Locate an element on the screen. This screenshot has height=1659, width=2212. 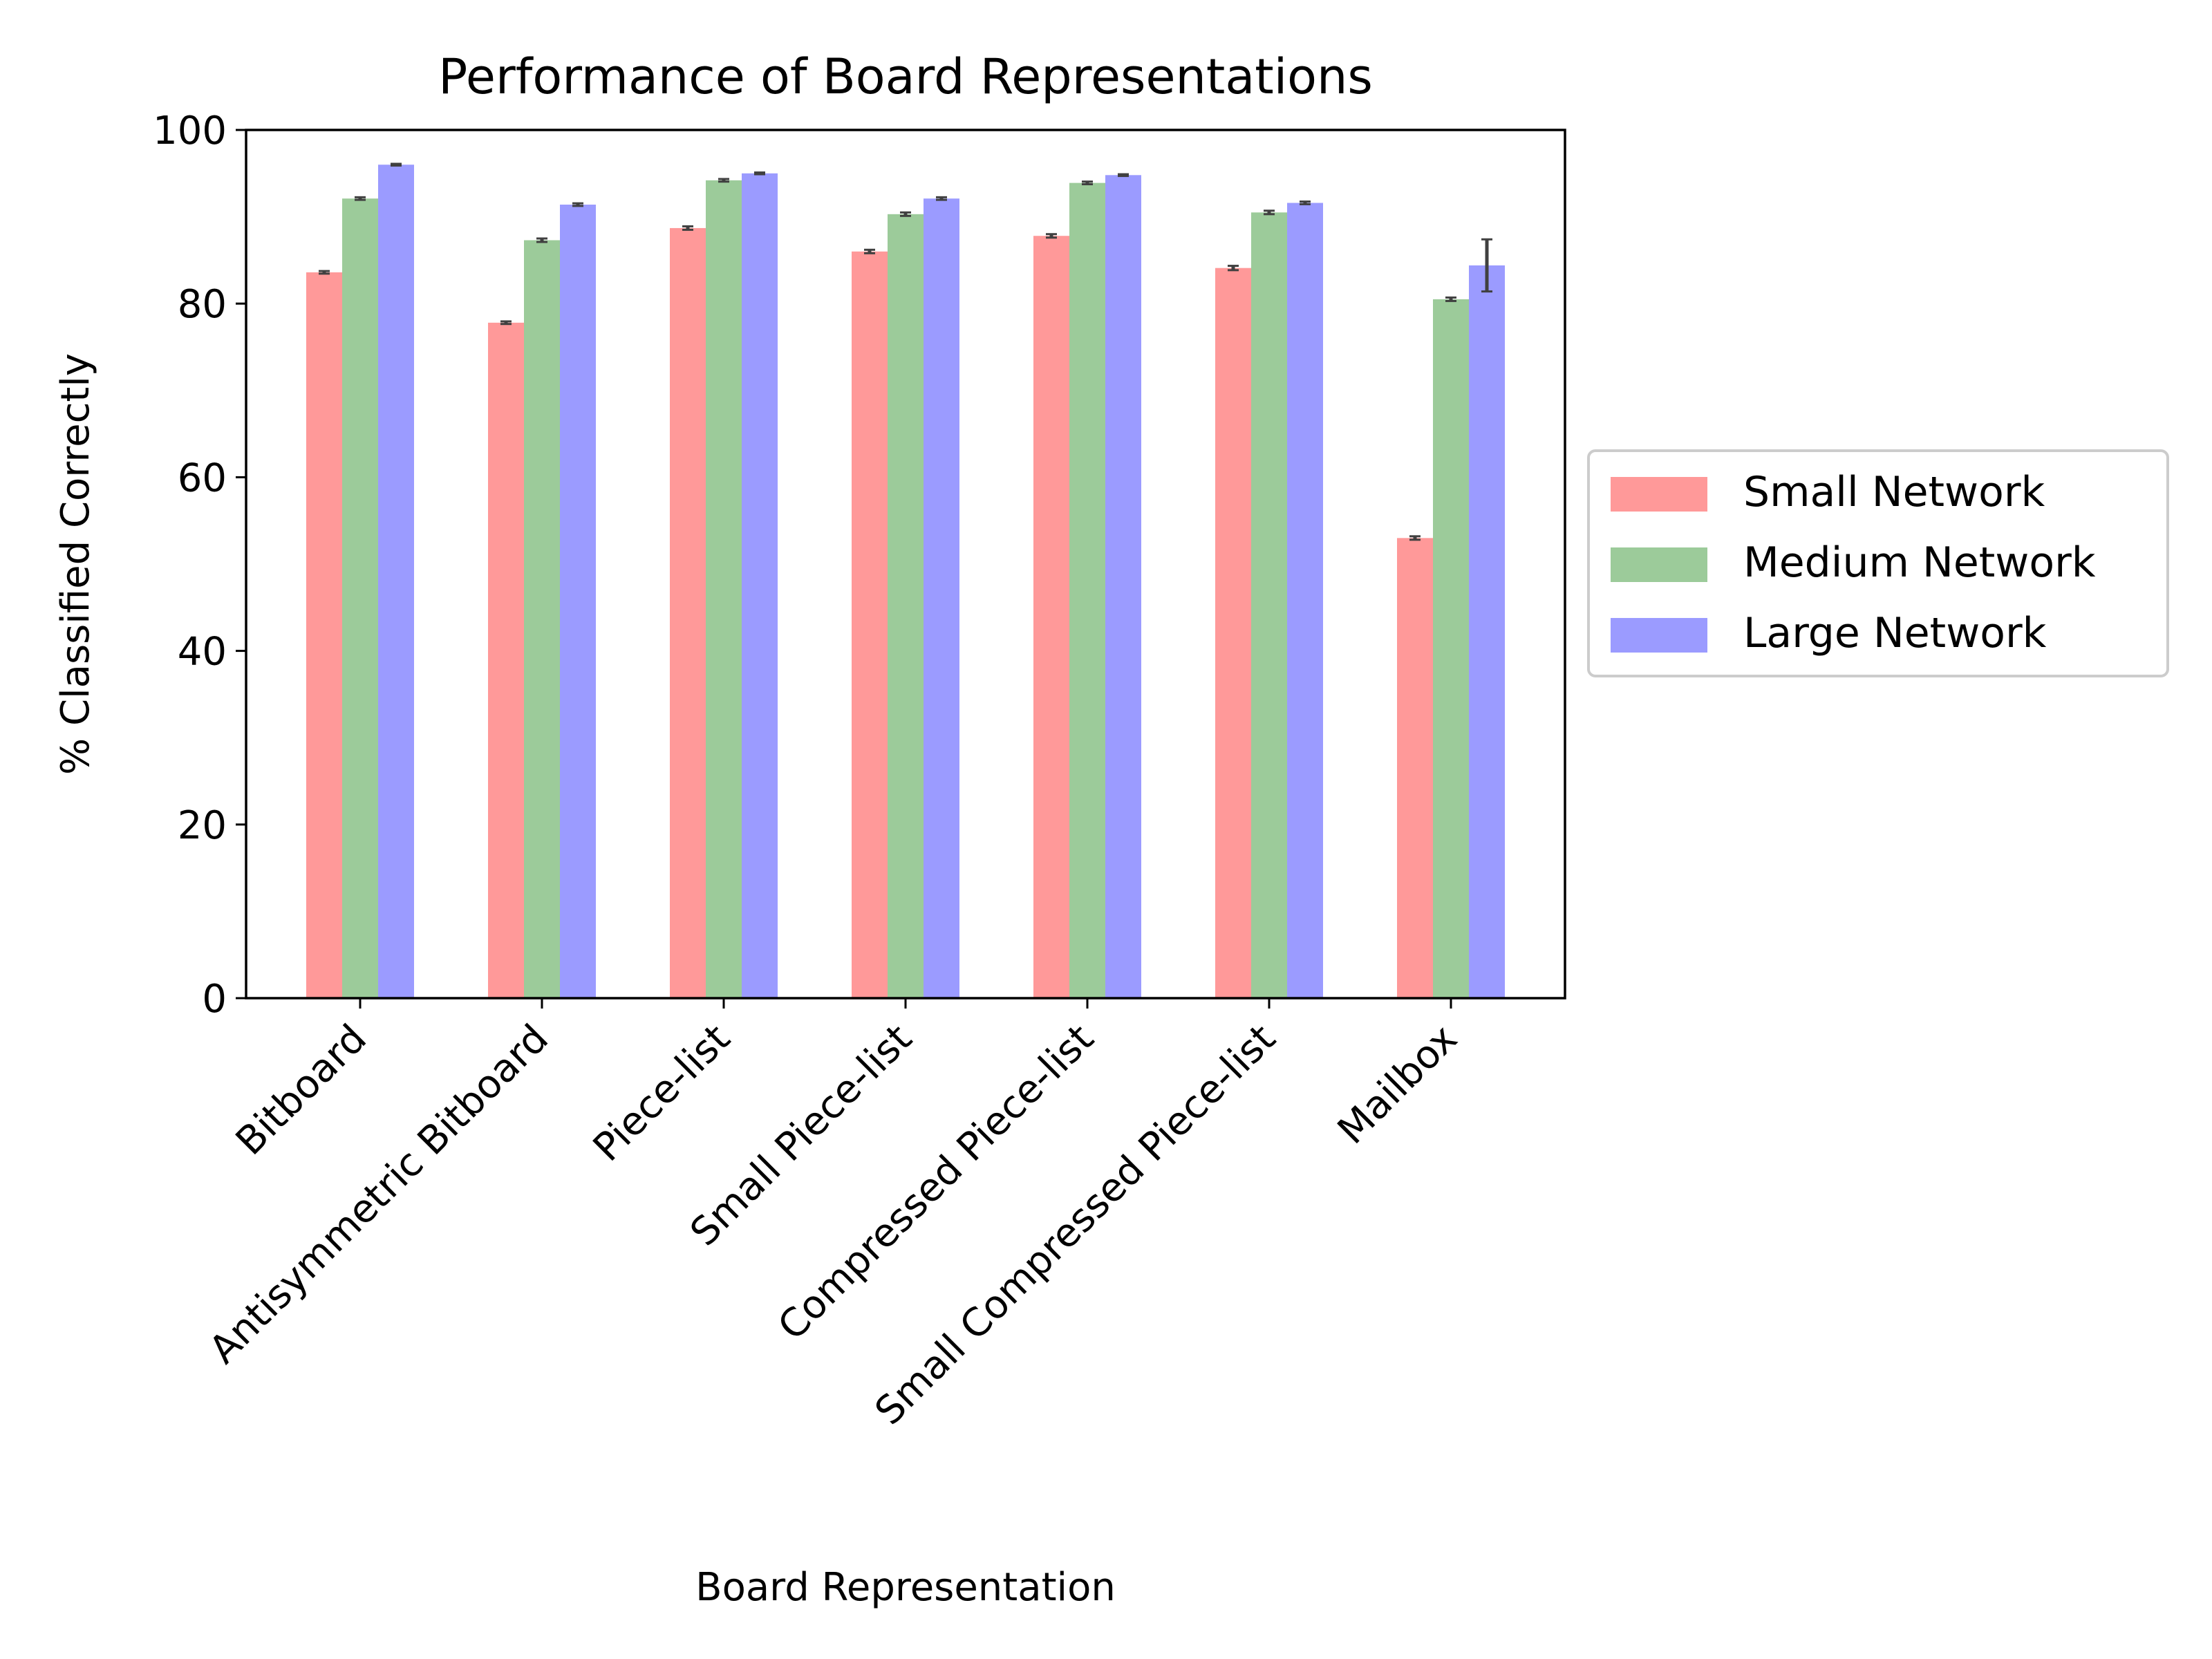
bar-small-network-compressed-piece-list is located at coordinates (1051, 617).